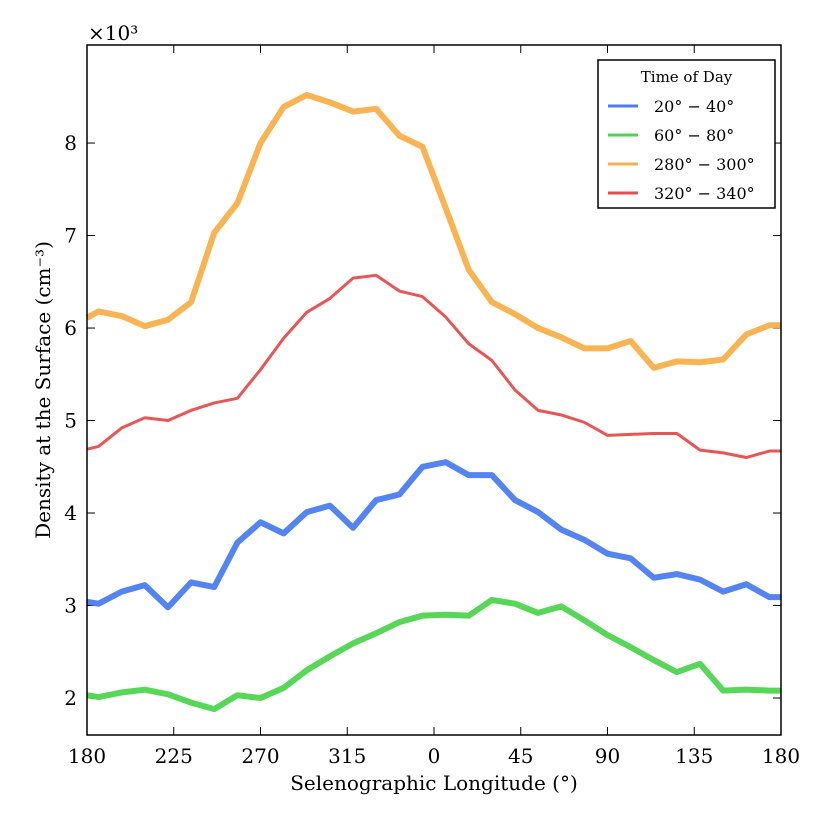 The image size is (830, 830). Describe the element at coordinates (434, 783) in the screenshot. I see `x-axis-label: Selenographic Longitude (°)` at that location.